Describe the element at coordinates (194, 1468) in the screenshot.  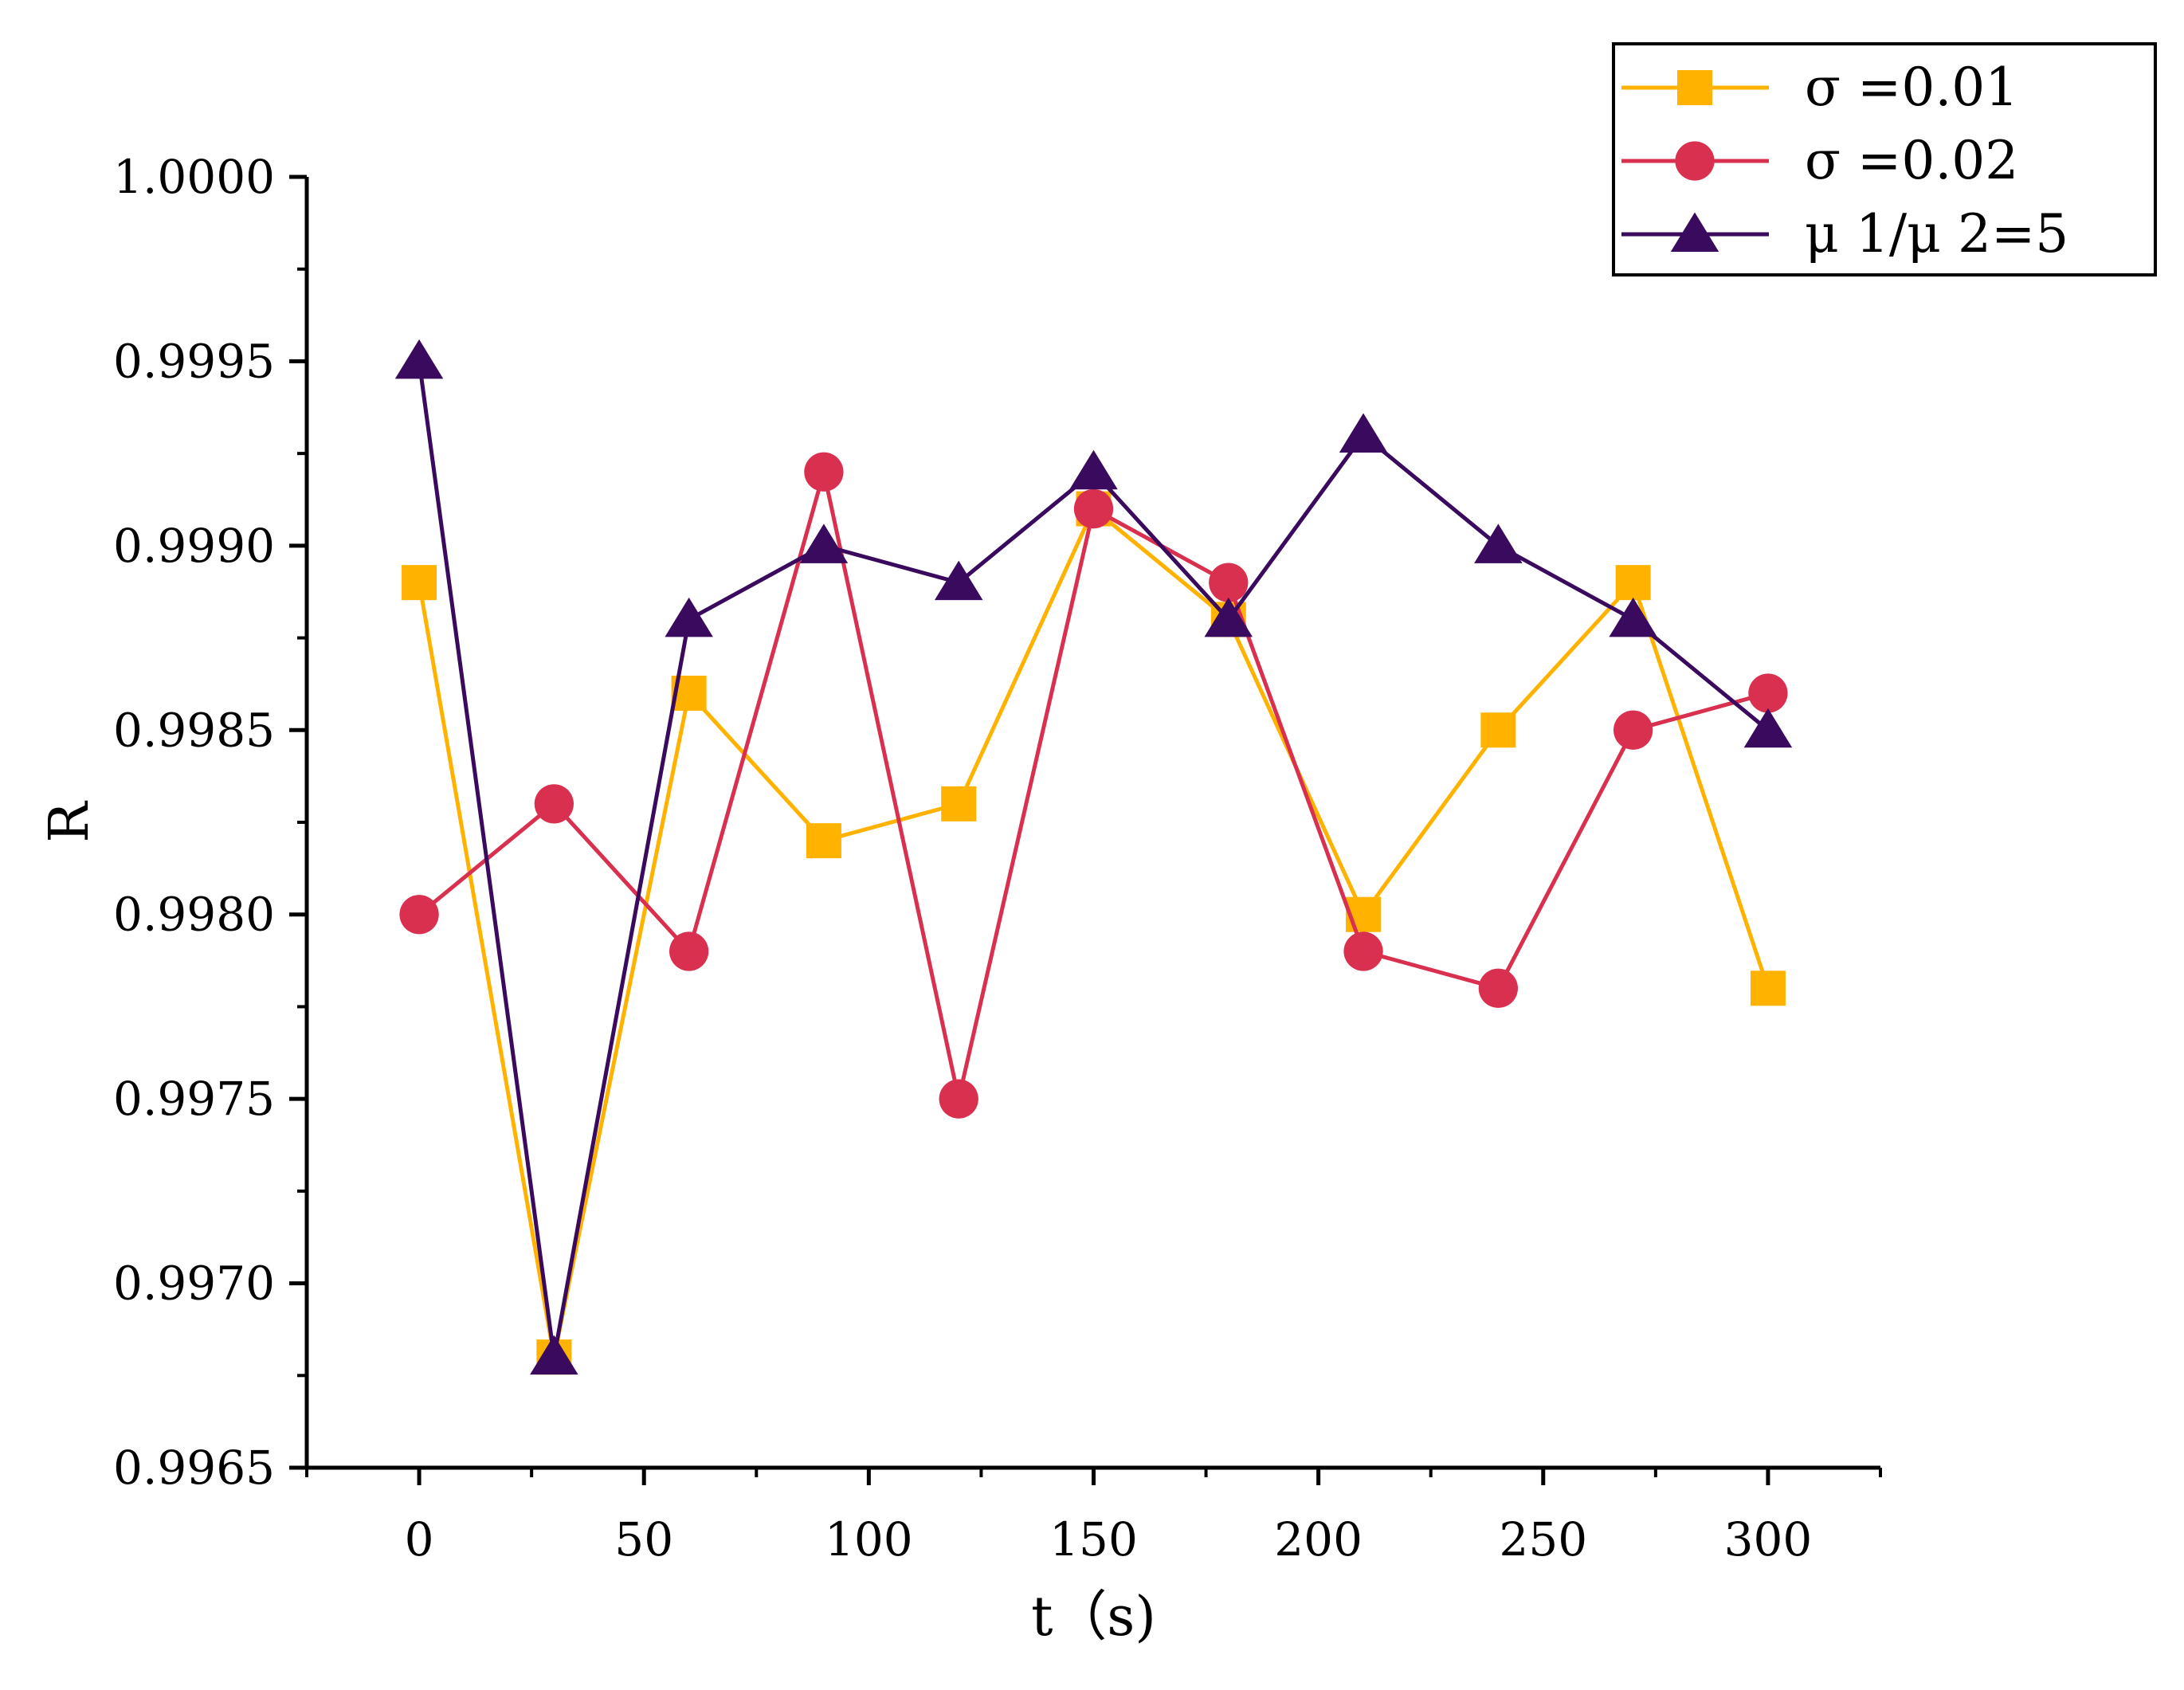
I see `y-tick-label: 0.9965` at that location.